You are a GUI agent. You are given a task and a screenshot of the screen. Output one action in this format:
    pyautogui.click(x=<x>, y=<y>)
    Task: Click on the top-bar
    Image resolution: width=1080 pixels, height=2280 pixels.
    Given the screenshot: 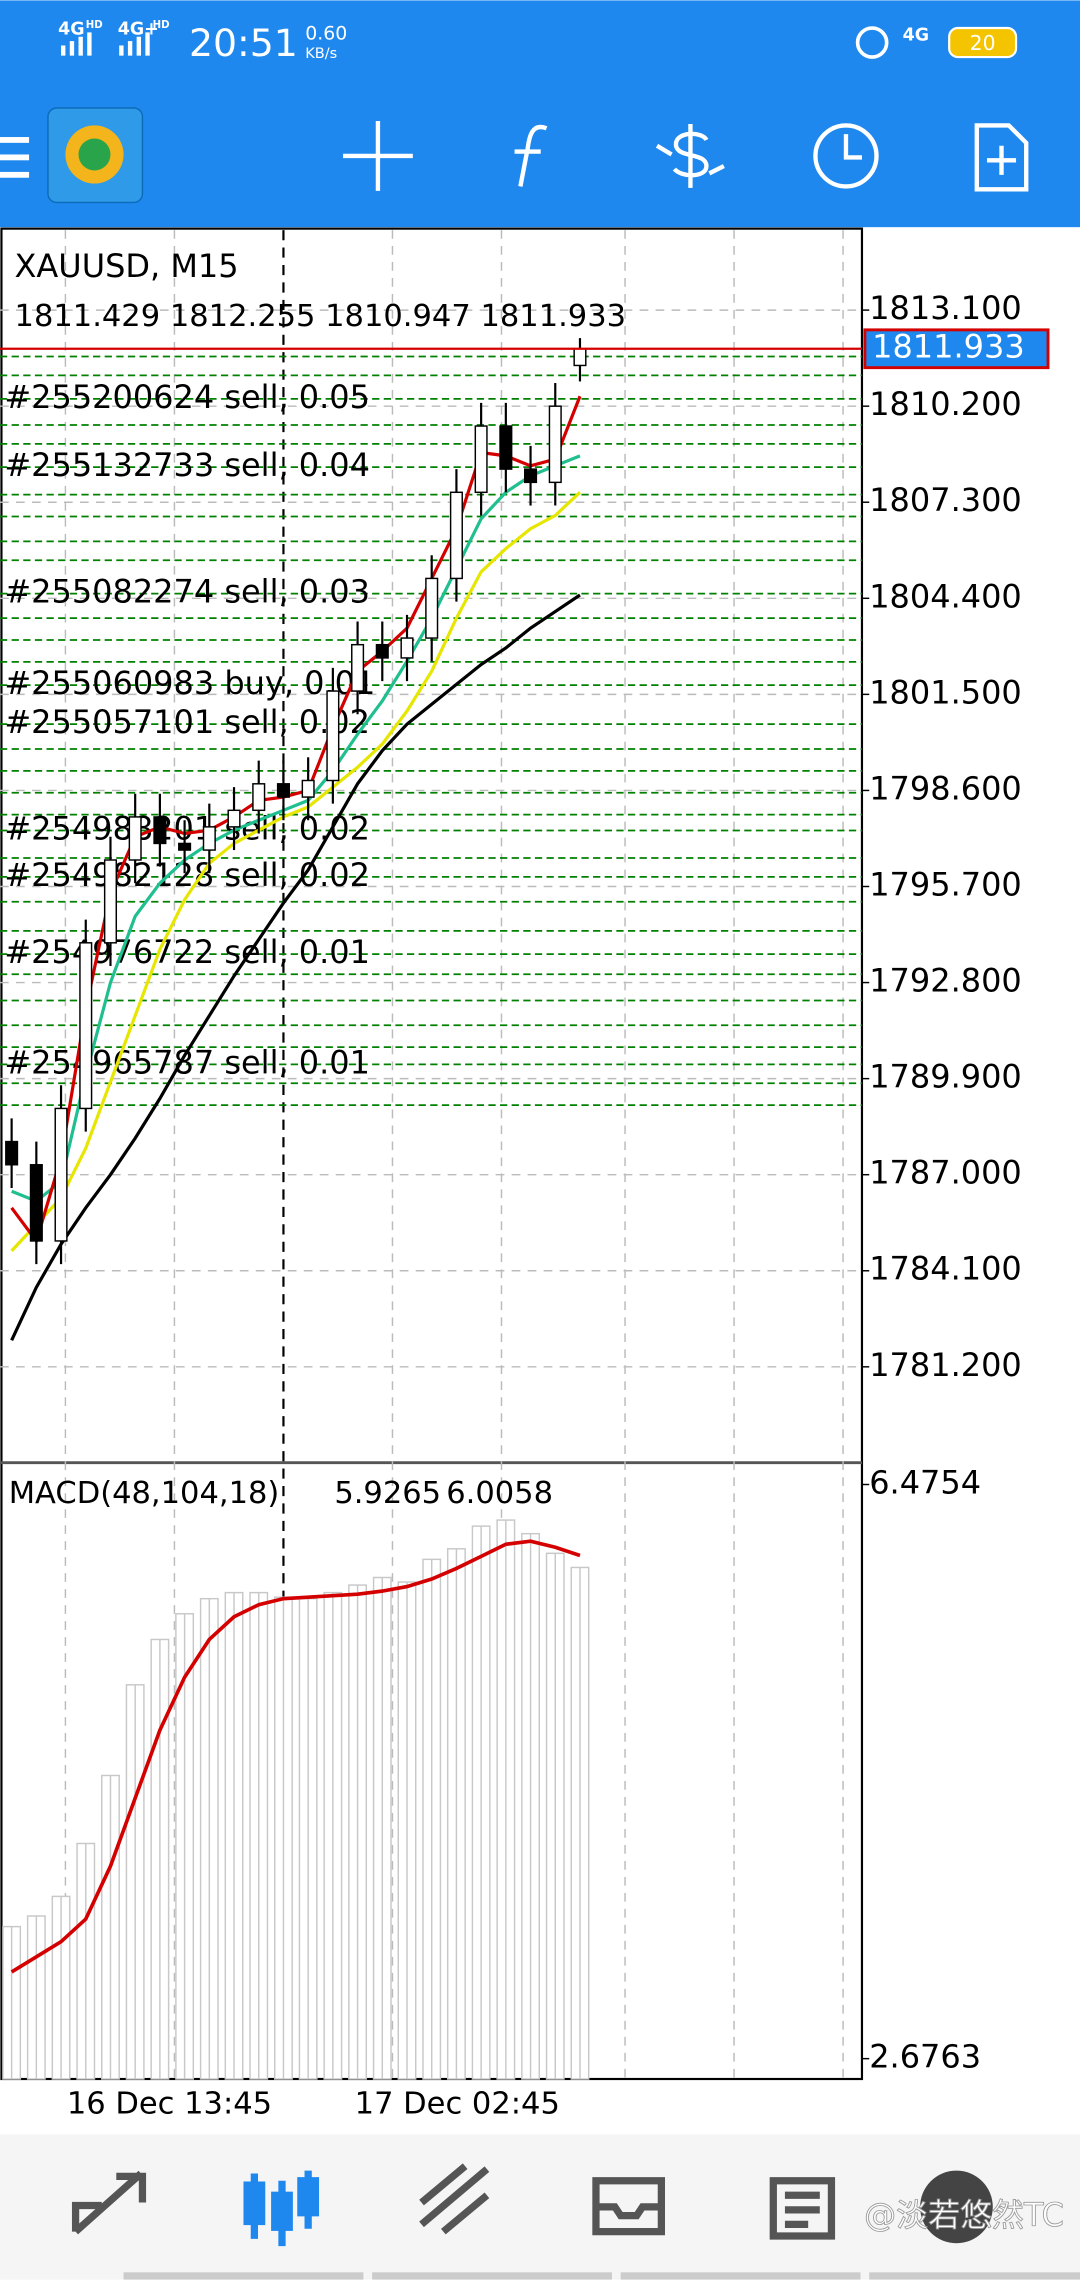 What is the action you would take?
    pyautogui.click(x=540, y=114)
    